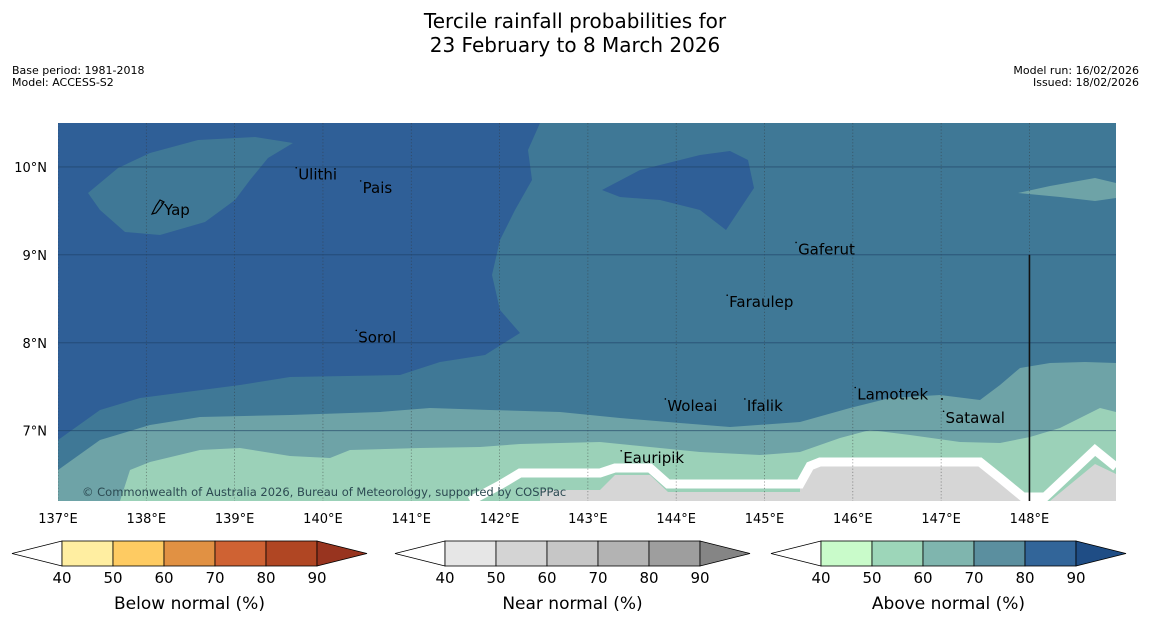  What do you see at coordinates (853, 519) in the screenshot?
I see `lon-tick-label: 146°E` at bounding box center [853, 519].